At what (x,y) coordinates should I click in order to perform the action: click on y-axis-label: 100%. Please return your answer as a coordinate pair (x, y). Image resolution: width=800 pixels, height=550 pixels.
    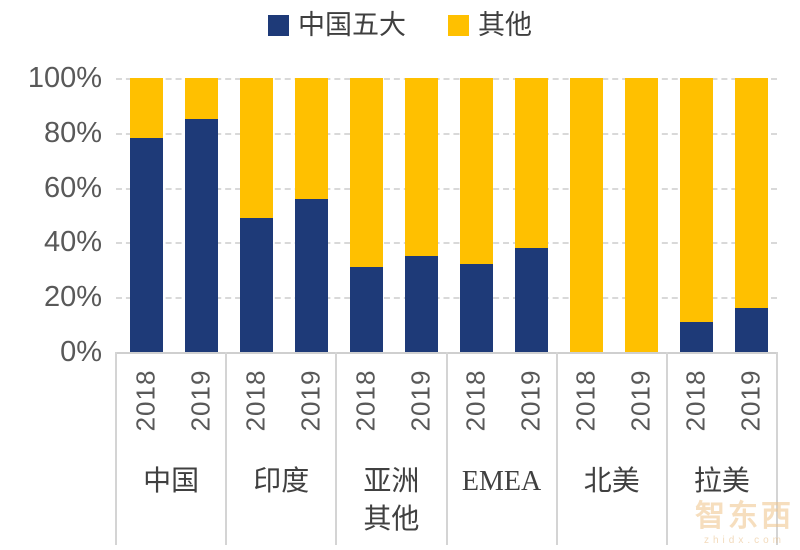
    Looking at the image, I should click on (64, 78).